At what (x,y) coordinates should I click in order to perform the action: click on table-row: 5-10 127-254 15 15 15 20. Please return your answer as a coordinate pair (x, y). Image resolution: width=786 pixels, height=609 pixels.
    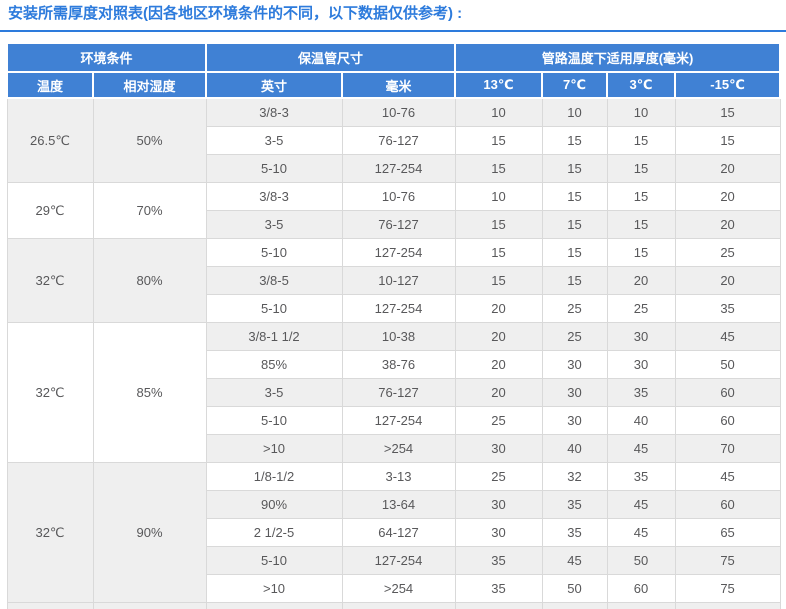
    Looking at the image, I should click on (394, 168).